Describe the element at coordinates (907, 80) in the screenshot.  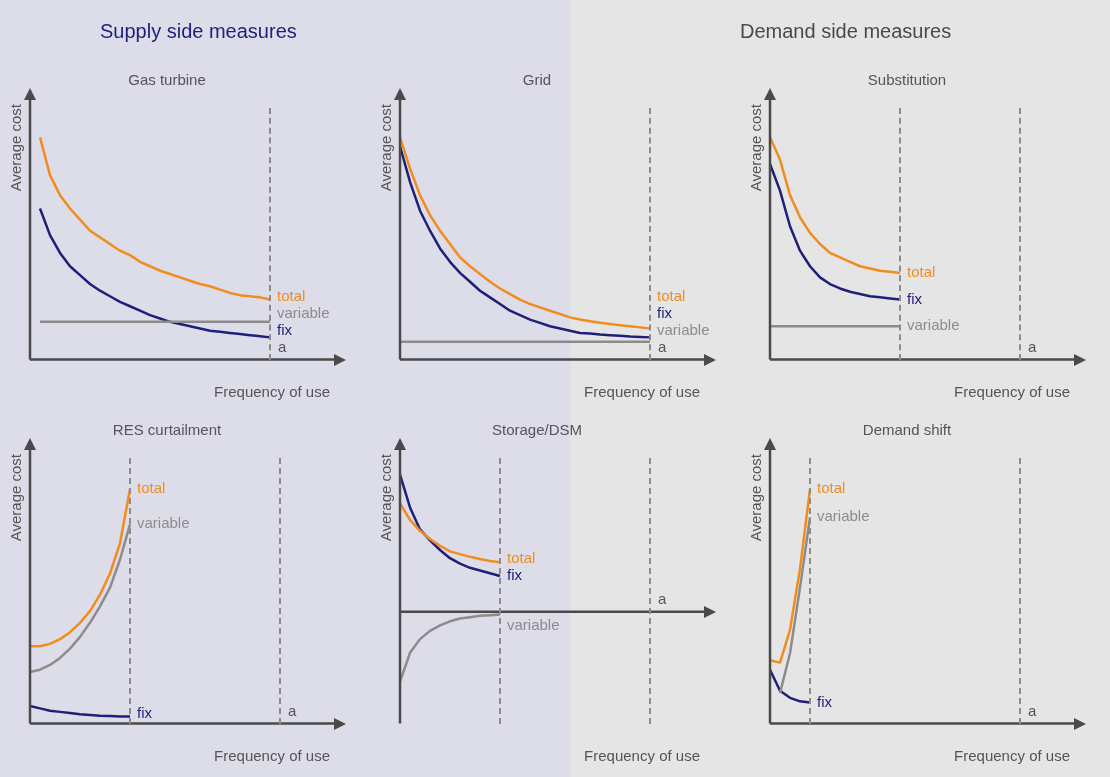
I see `chart-title: Substitution` at that location.